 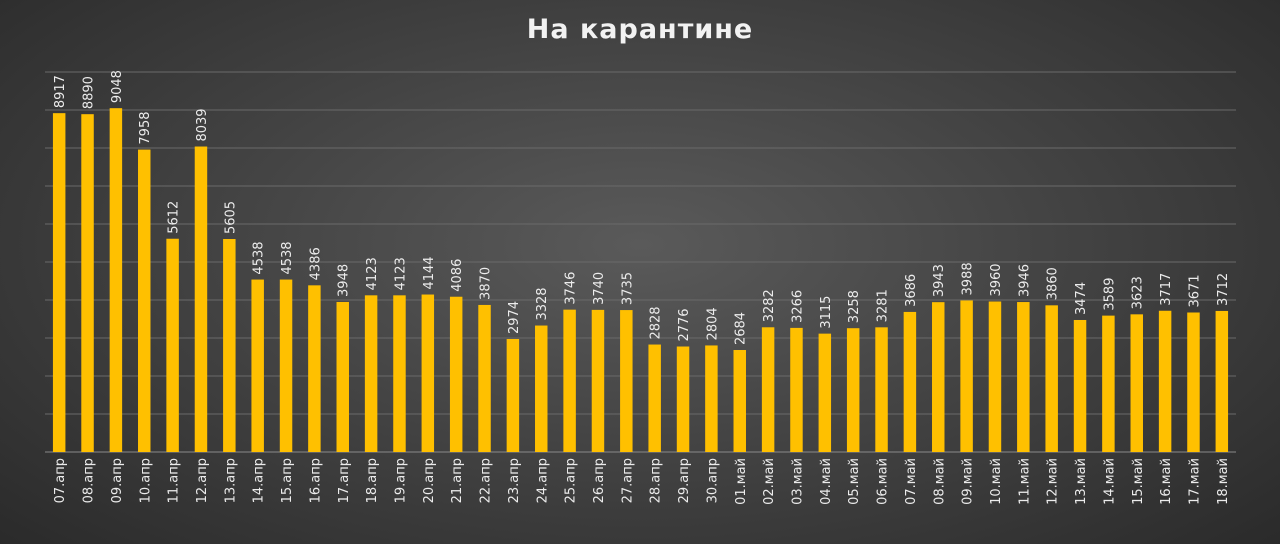 What do you see at coordinates (259, 480) in the screenshot?
I see `x-tick-label: 14.апр` at bounding box center [259, 480].